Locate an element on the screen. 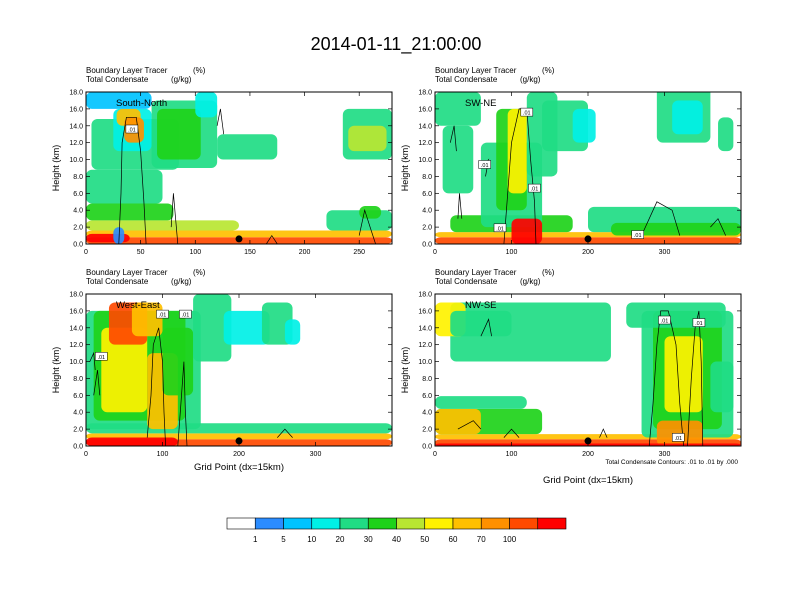 The height and width of the screenshot is (612, 792). colorbar-label: 30 is located at coordinates (368, 539).